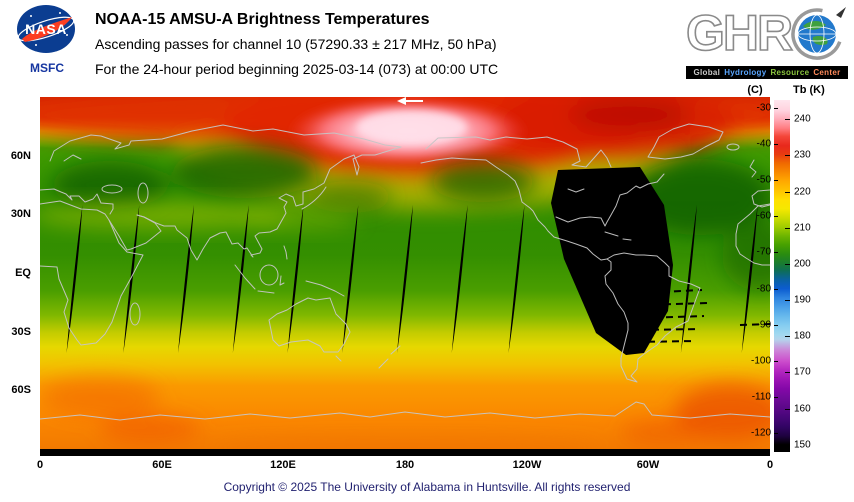 This screenshot has height=502, width=854. What do you see at coordinates (745, 72) in the screenshot?
I see `tagline-word: Hydrology` at bounding box center [745, 72].